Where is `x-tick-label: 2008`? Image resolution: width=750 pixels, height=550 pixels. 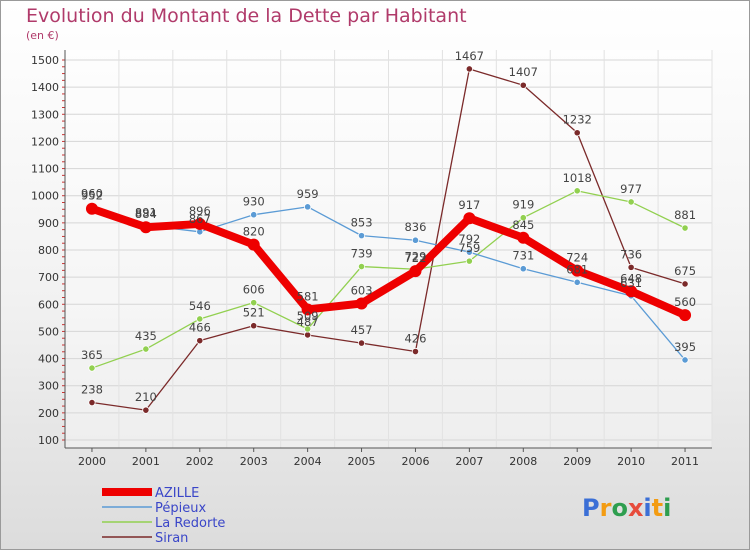 x-tick-label: 2008 is located at coordinates (523, 461).